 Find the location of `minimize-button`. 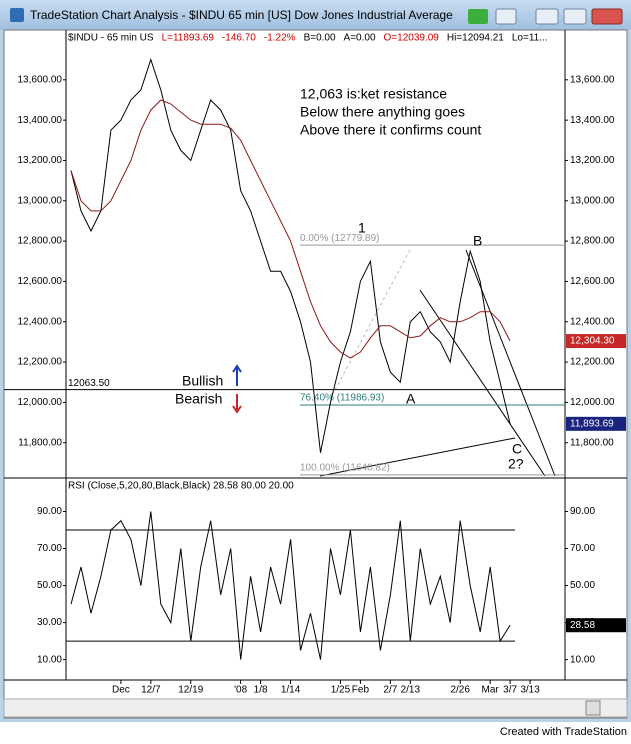

minimize-button is located at coordinates (547, 16).